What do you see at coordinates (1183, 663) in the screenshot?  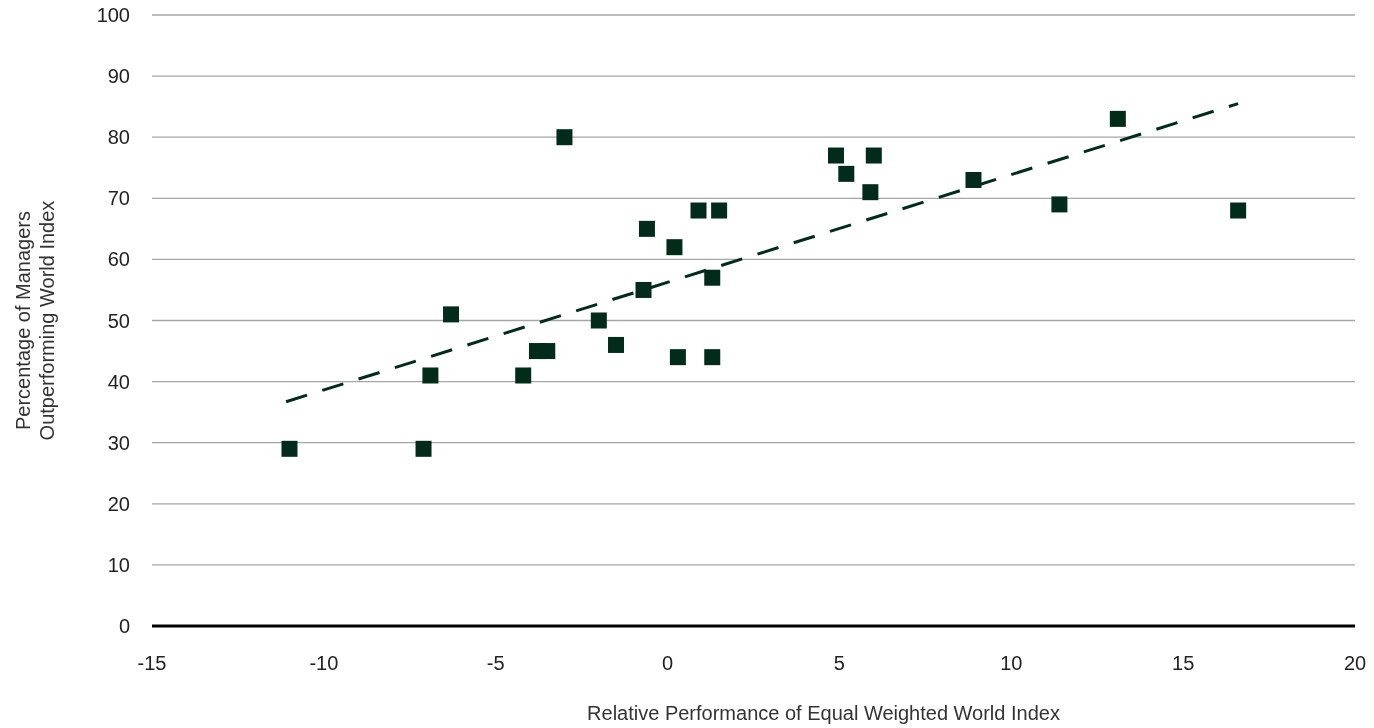 I see `x-tick-label: 15` at bounding box center [1183, 663].